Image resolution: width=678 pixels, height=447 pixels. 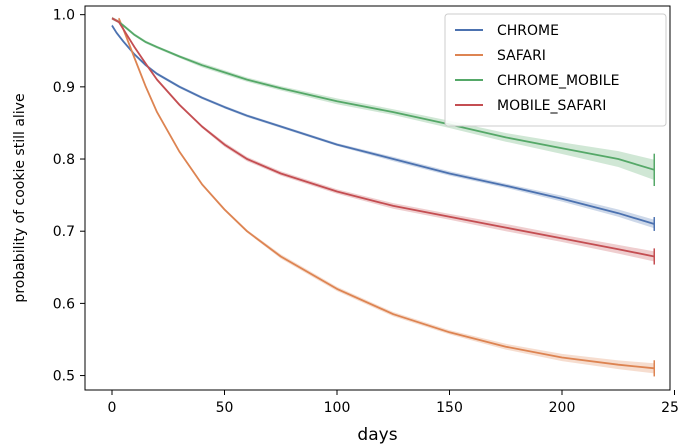 What do you see at coordinates (64, 304) in the screenshot?
I see `y-tick-label: 0.6` at bounding box center [64, 304].